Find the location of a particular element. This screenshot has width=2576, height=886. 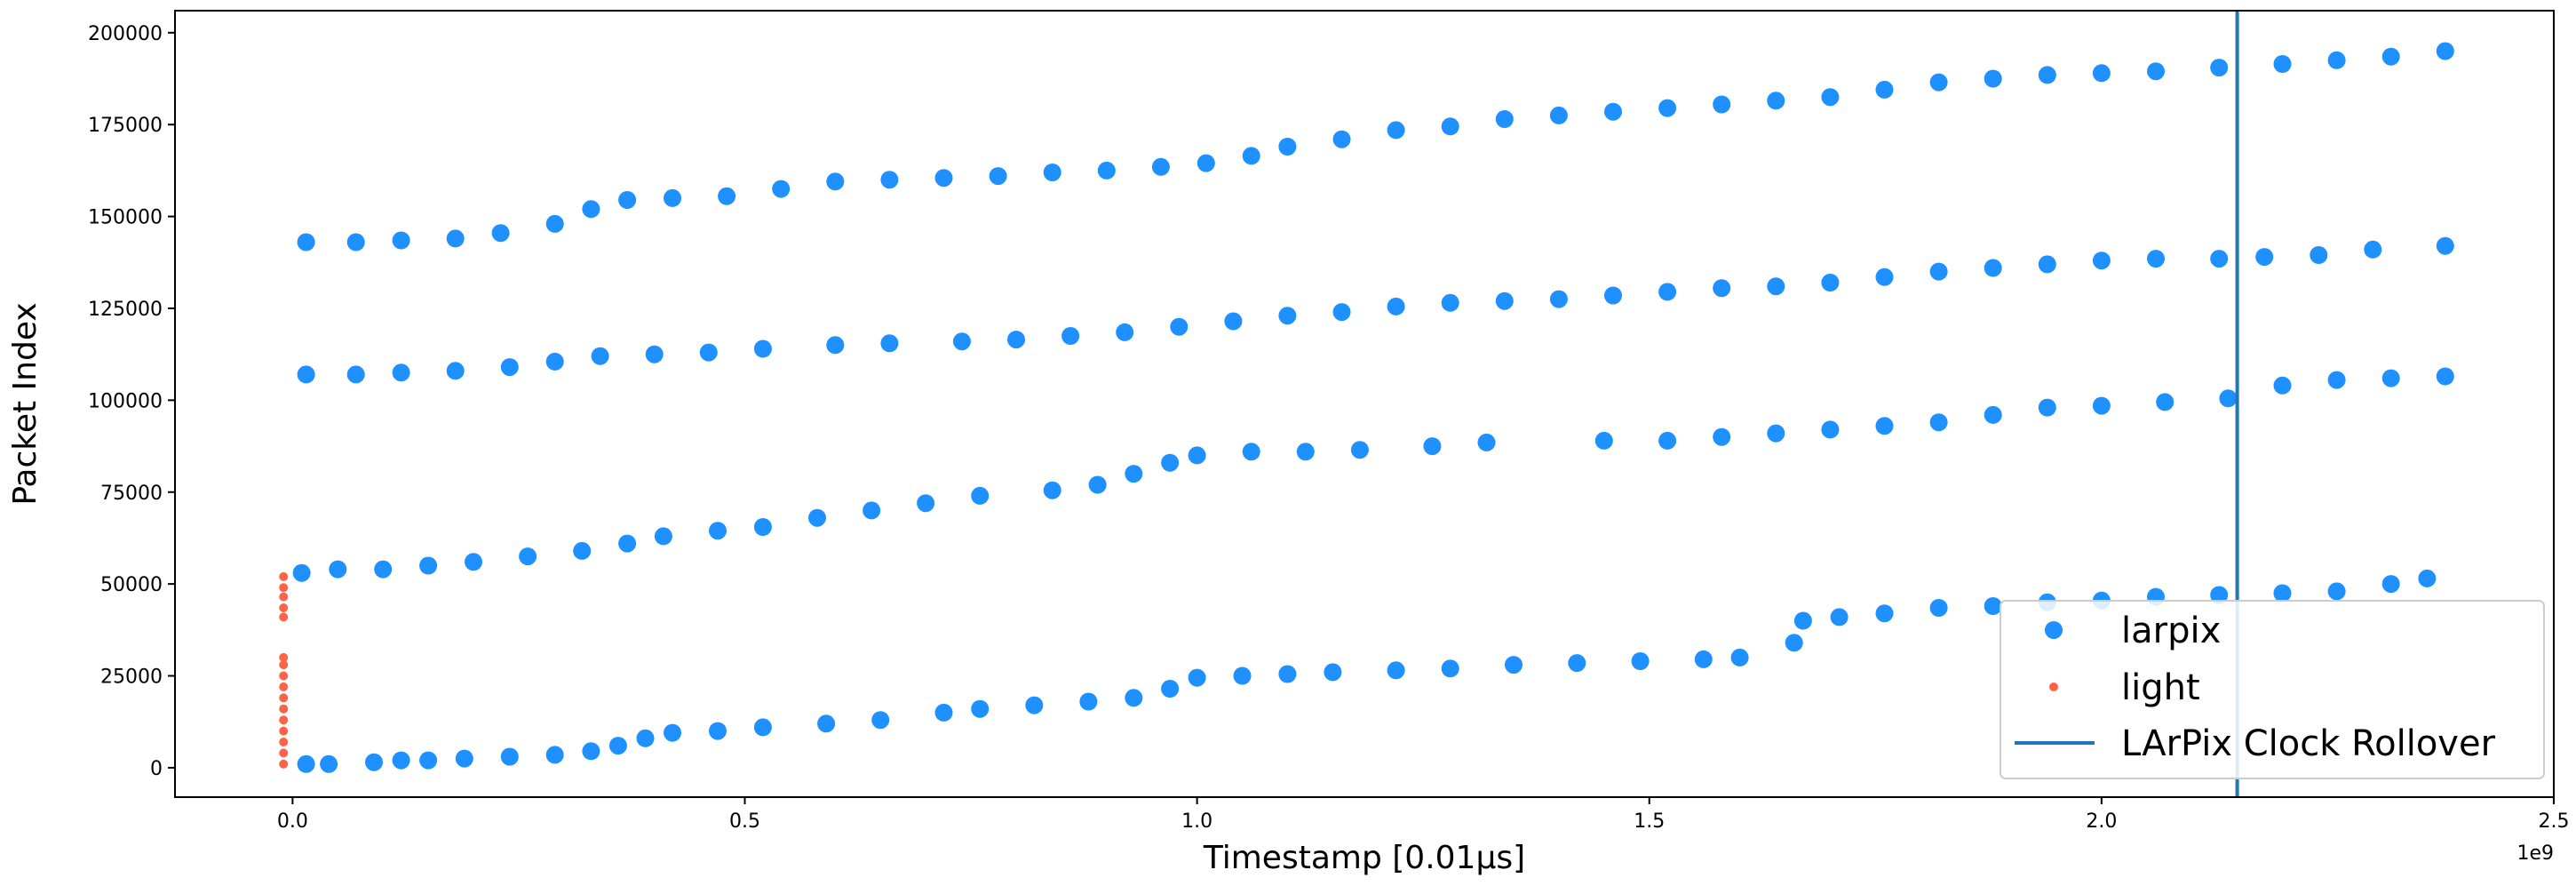

x-axis-label: Timestamp [0.01μs] is located at coordinates (1364, 858).